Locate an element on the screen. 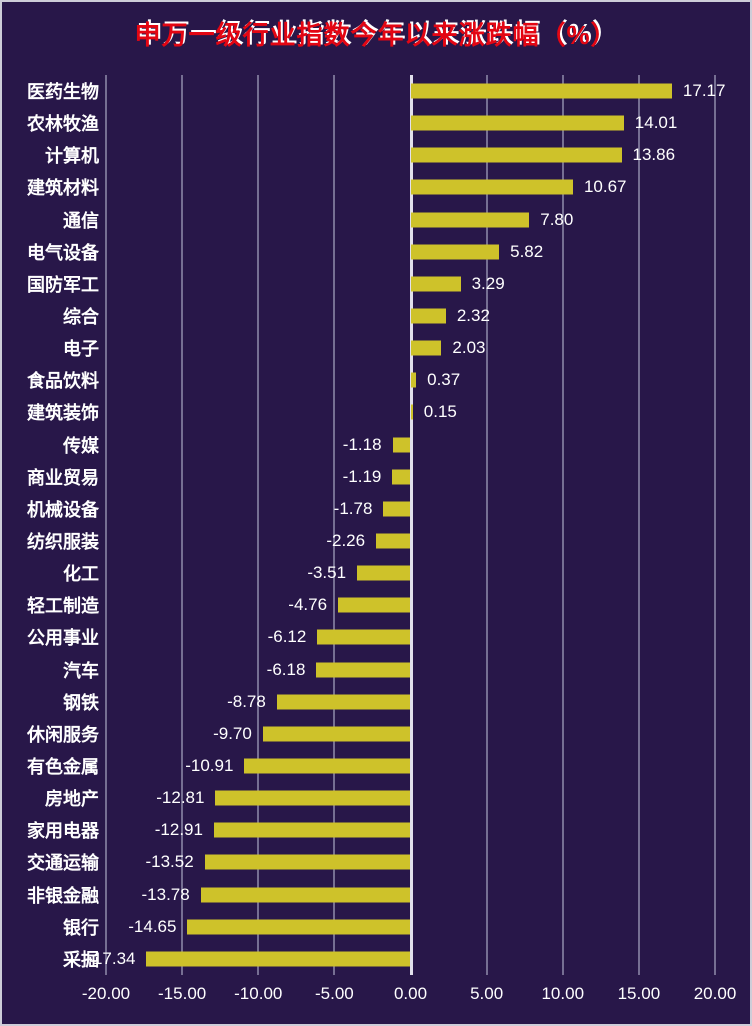  category-label: 有色金属 is located at coordinates (63, 767).